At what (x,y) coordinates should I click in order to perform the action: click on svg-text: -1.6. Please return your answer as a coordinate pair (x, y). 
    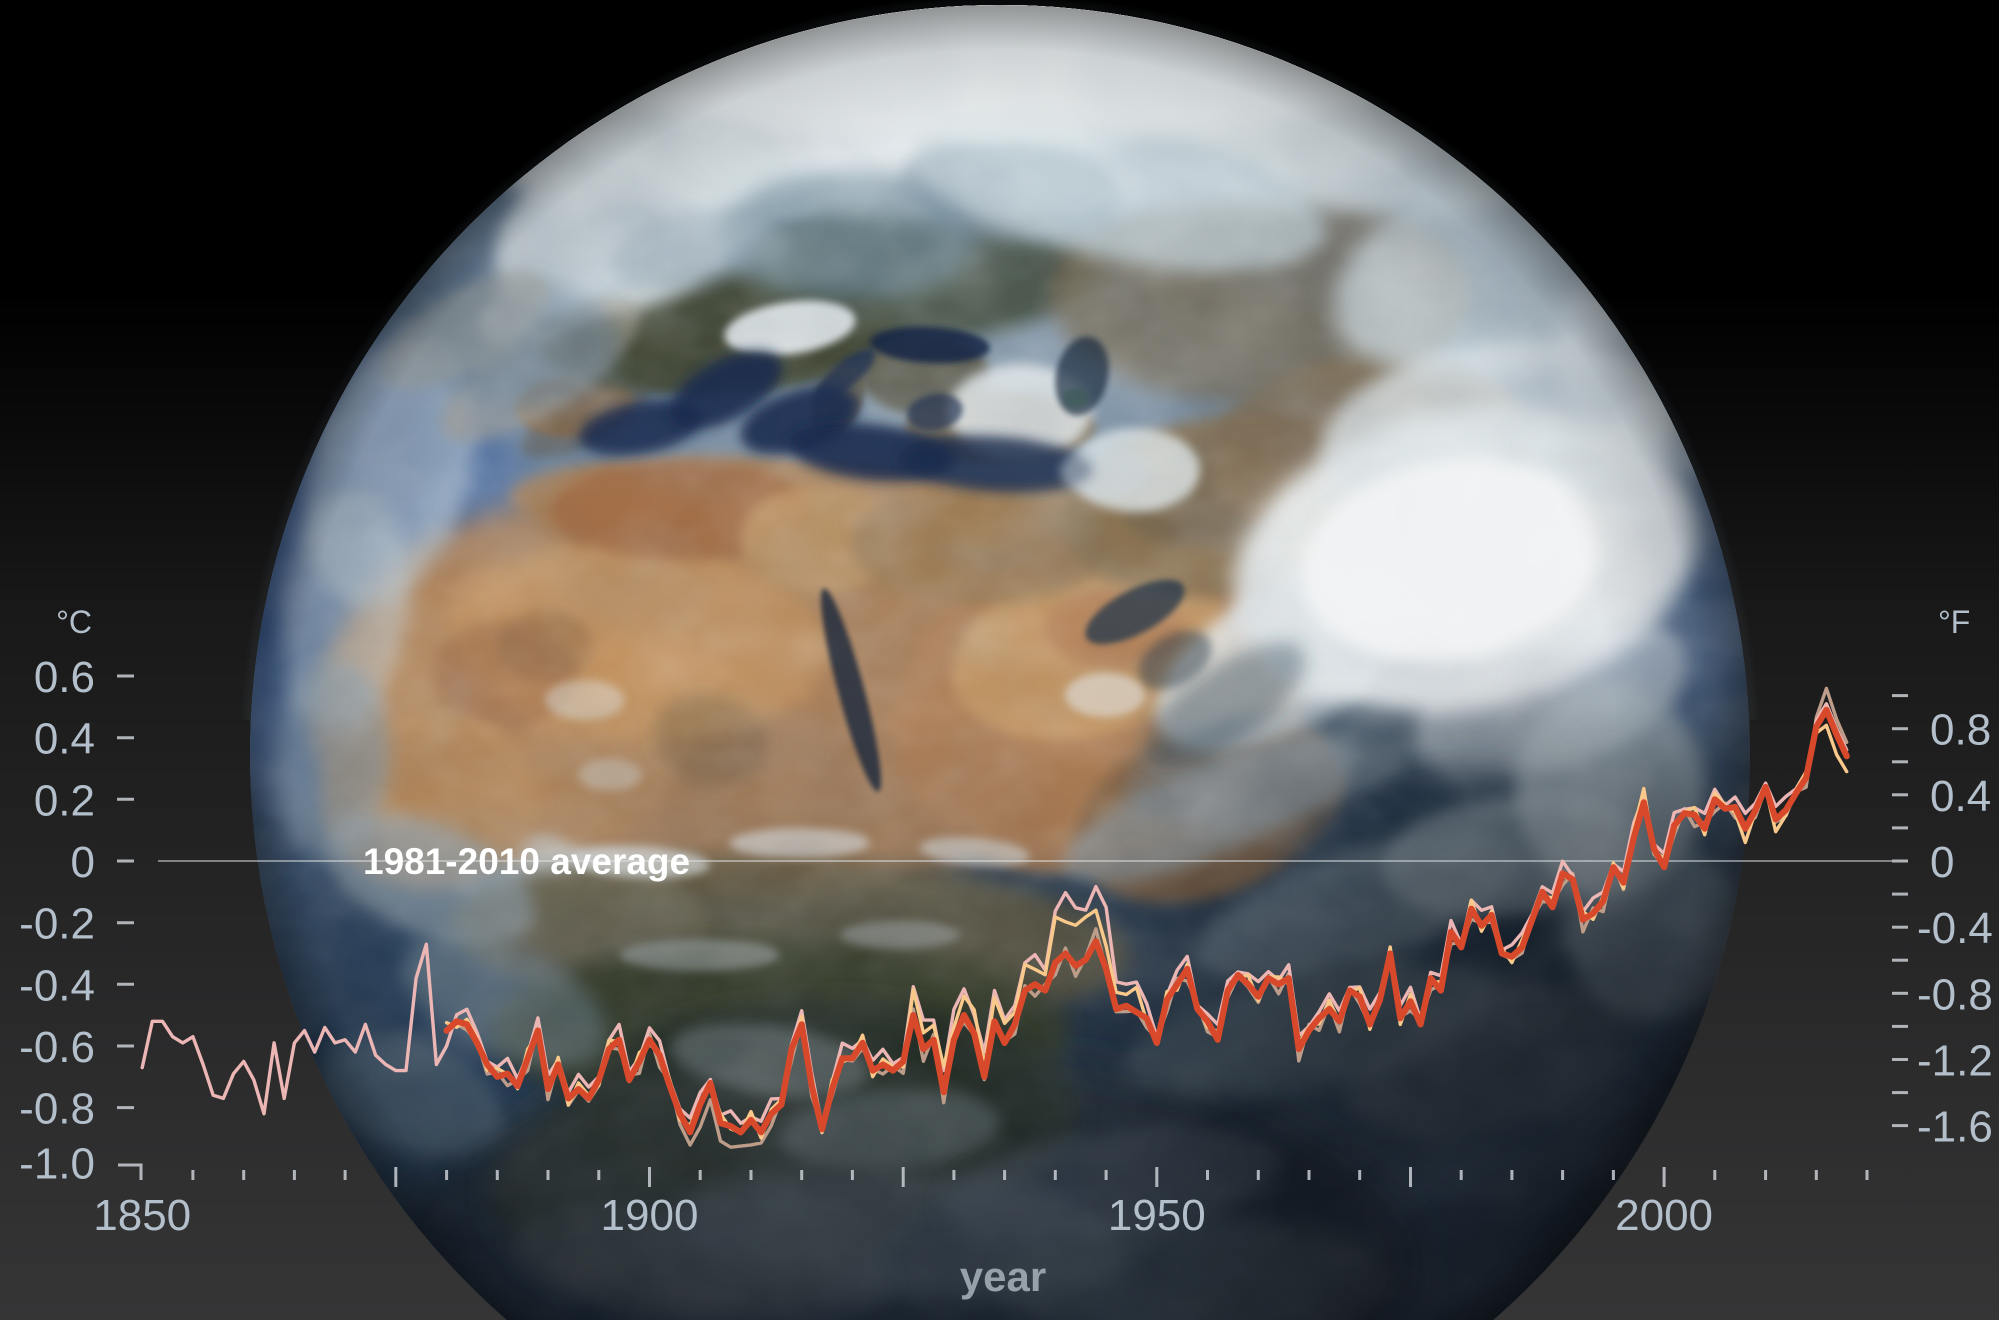
    Looking at the image, I should click on (1955, 1127).